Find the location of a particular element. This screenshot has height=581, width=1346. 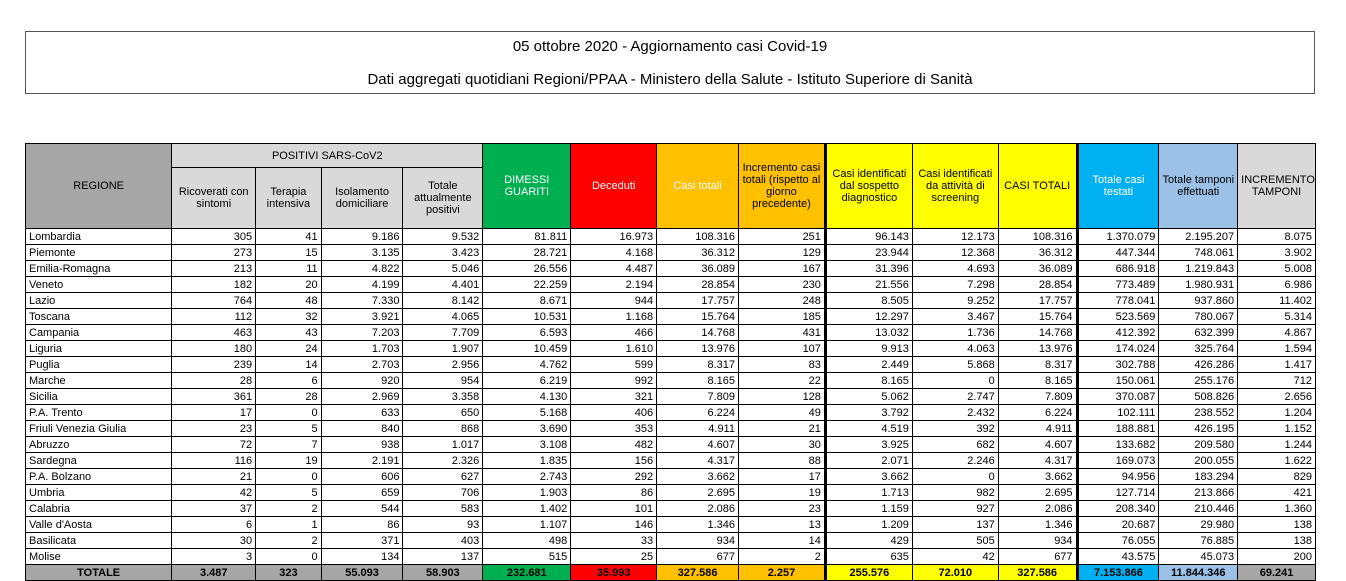

region-name-cell: Sardegna is located at coordinates (98, 460).